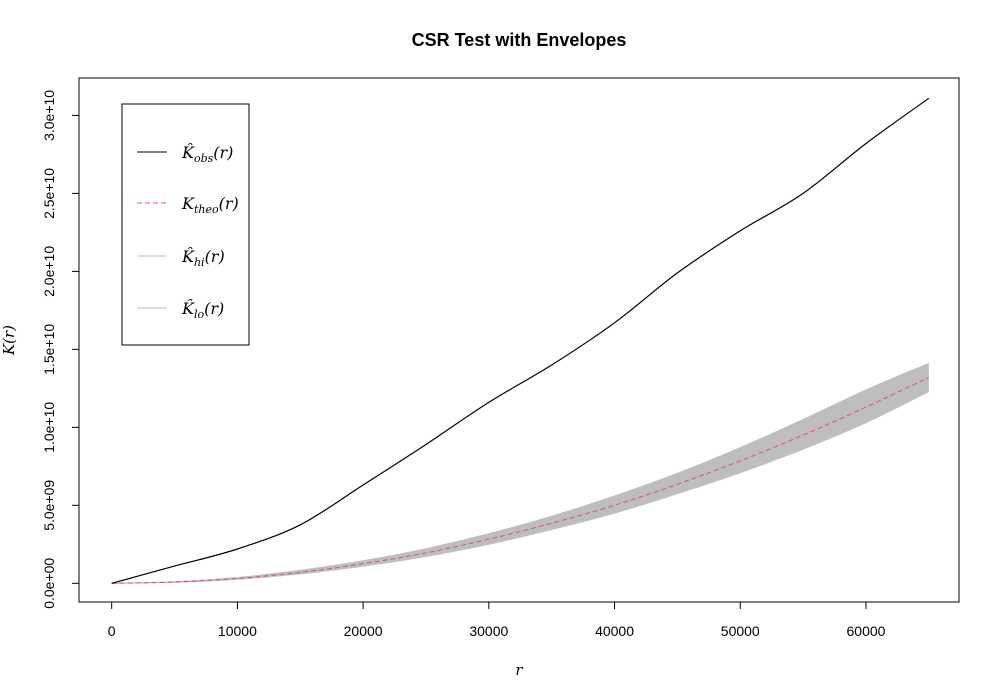 The height and width of the screenshot is (700, 1000). What do you see at coordinates (497, 620) in the screenshot?
I see `x-axis: 0 10000 20000 30000 40000 50000 60000` at bounding box center [497, 620].